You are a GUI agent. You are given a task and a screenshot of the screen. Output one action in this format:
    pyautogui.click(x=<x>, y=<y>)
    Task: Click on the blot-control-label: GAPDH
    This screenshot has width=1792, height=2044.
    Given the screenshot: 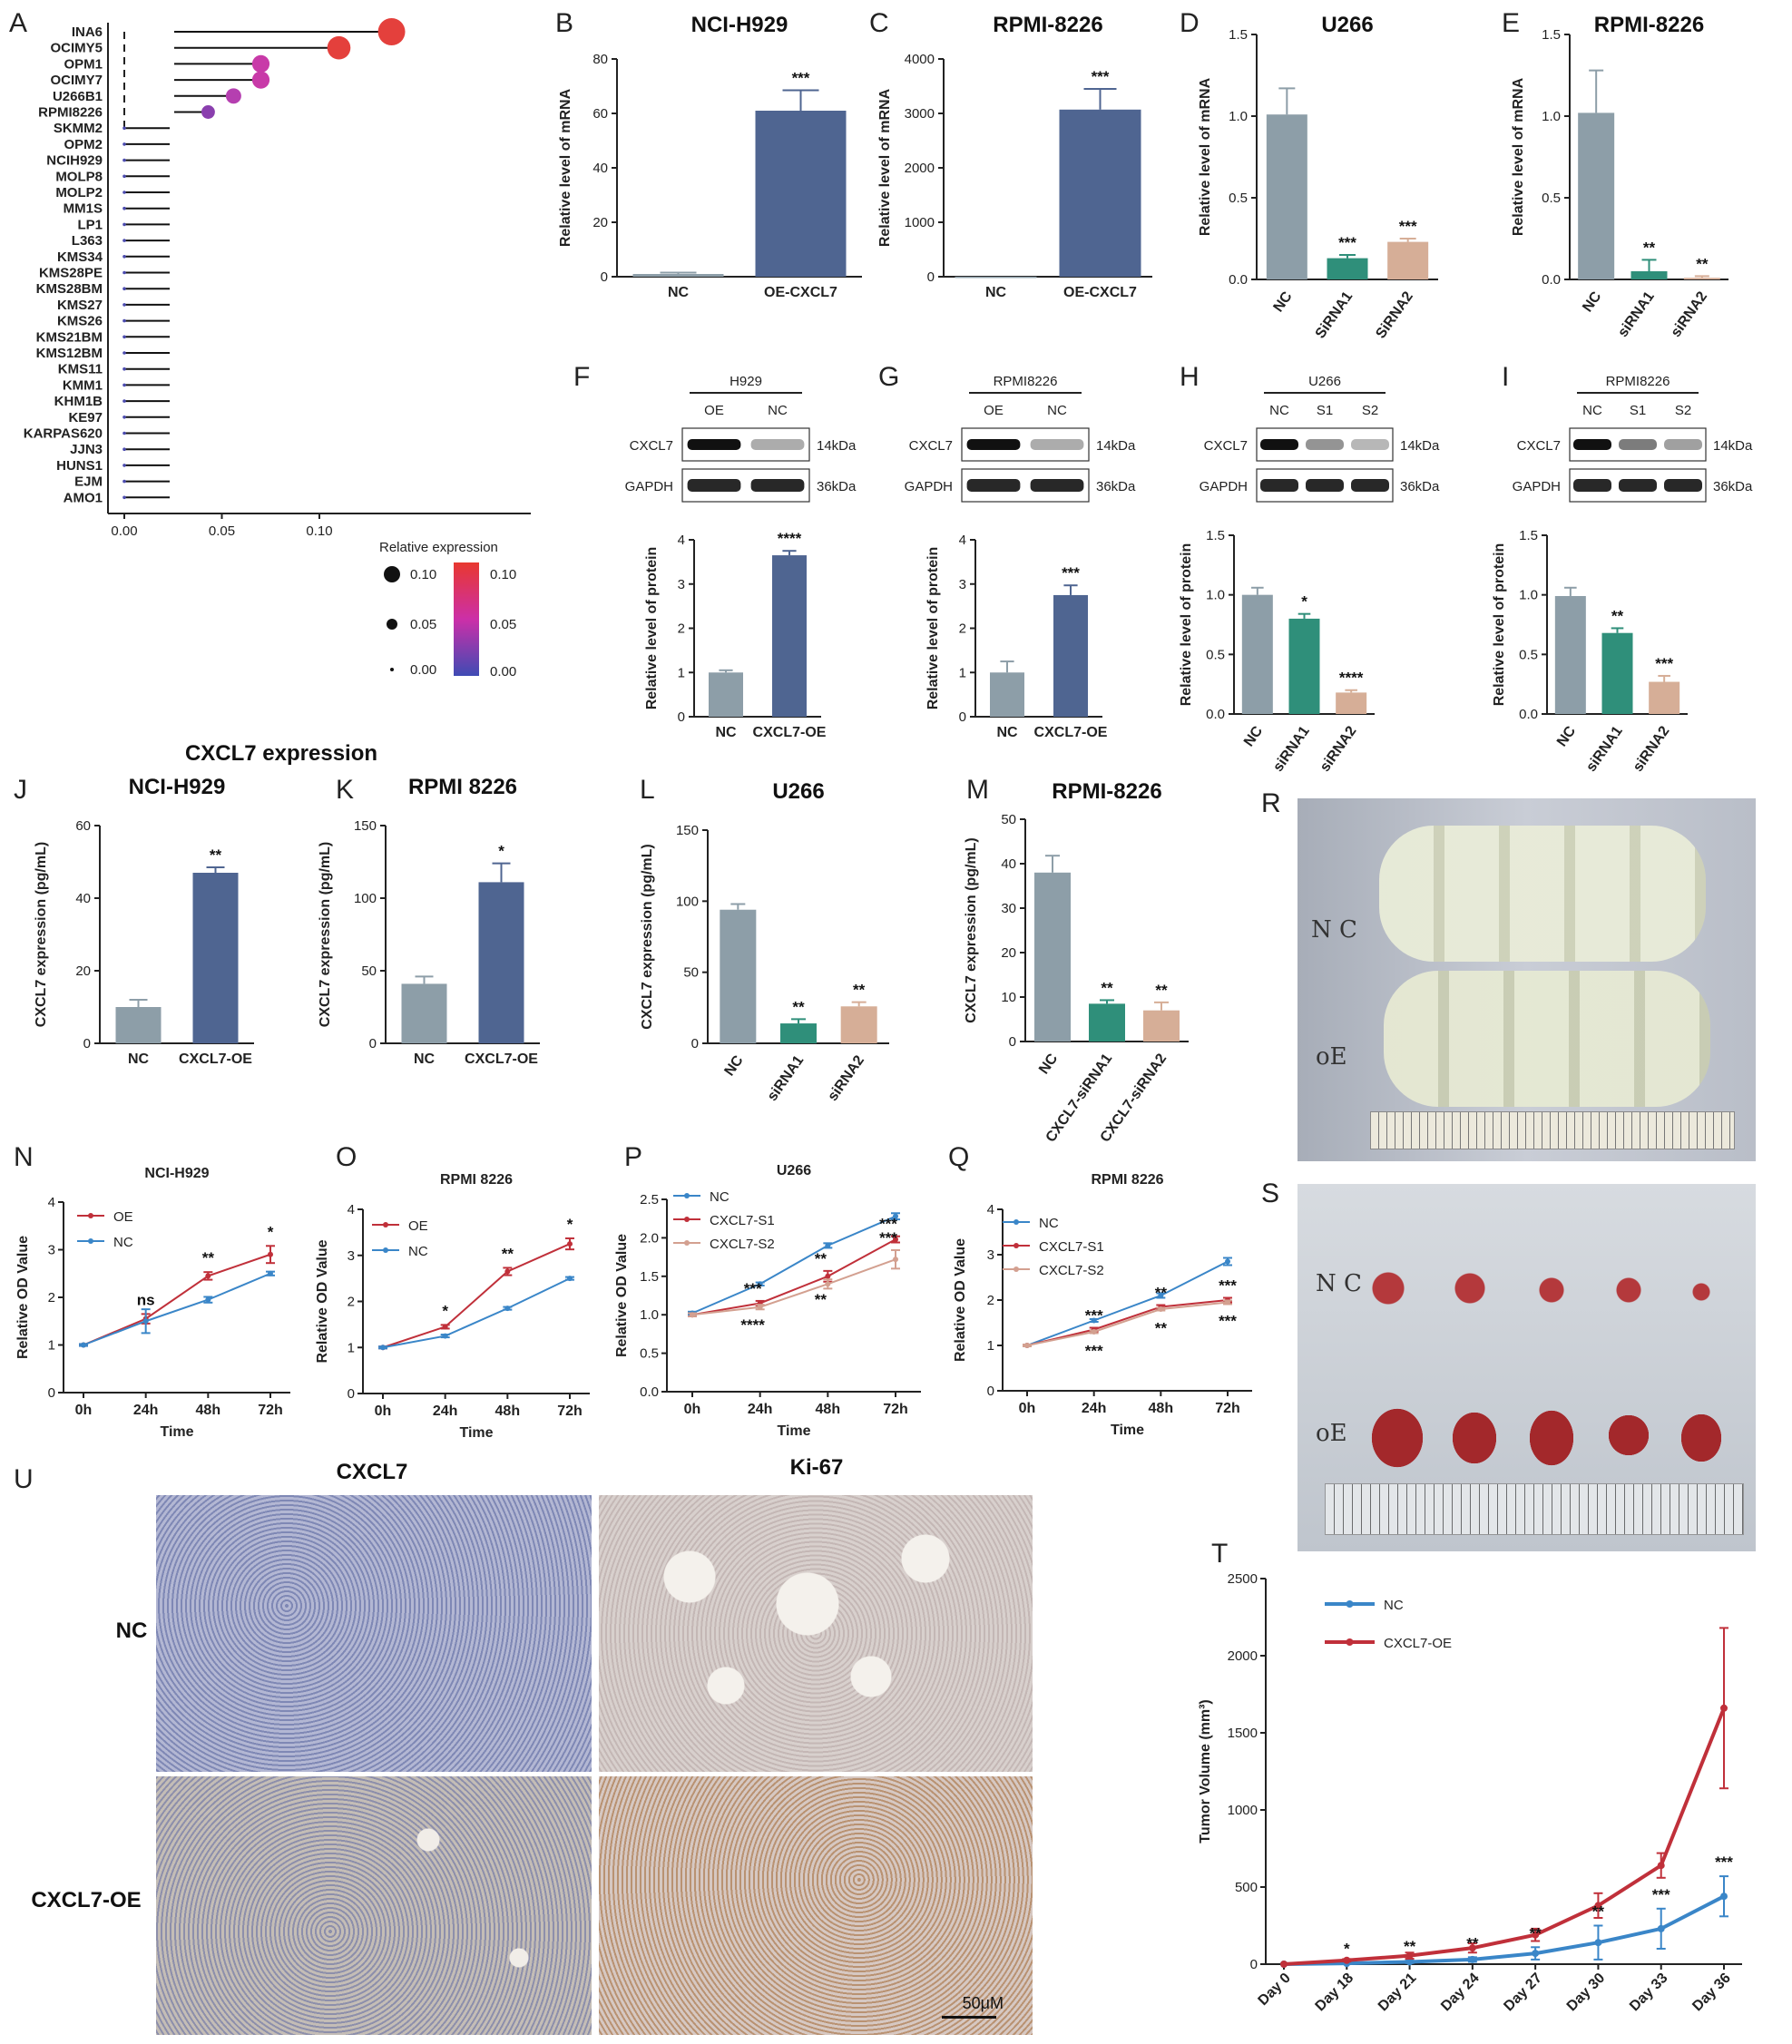 What is the action you would take?
    pyautogui.click(x=1224, y=486)
    